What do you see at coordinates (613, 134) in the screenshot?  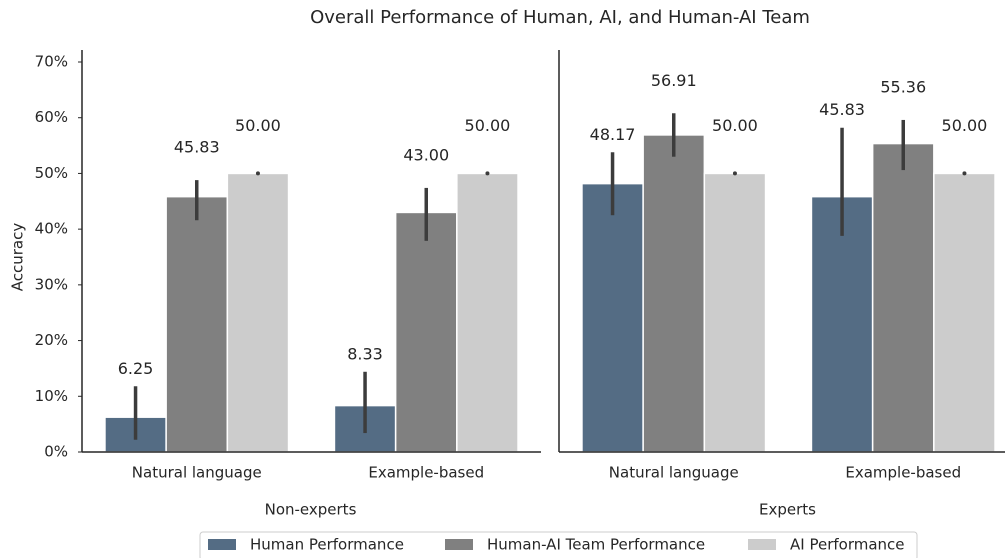 I see `value-label: 48.17` at bounding box center [613, 134].